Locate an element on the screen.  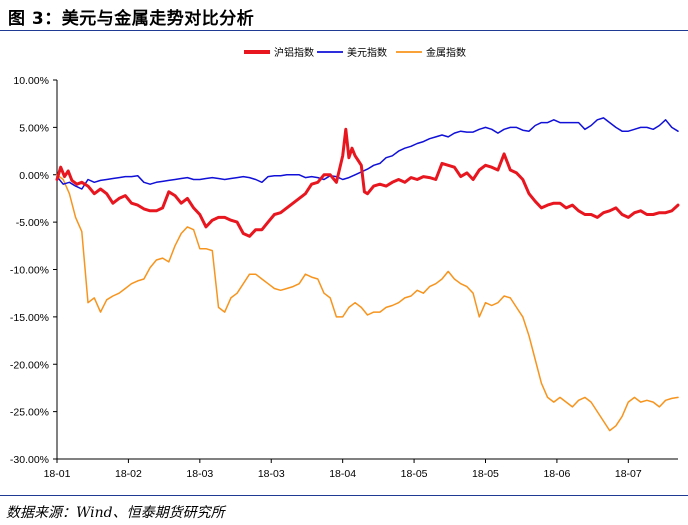
title-rule is located at coordinates (344, 30).